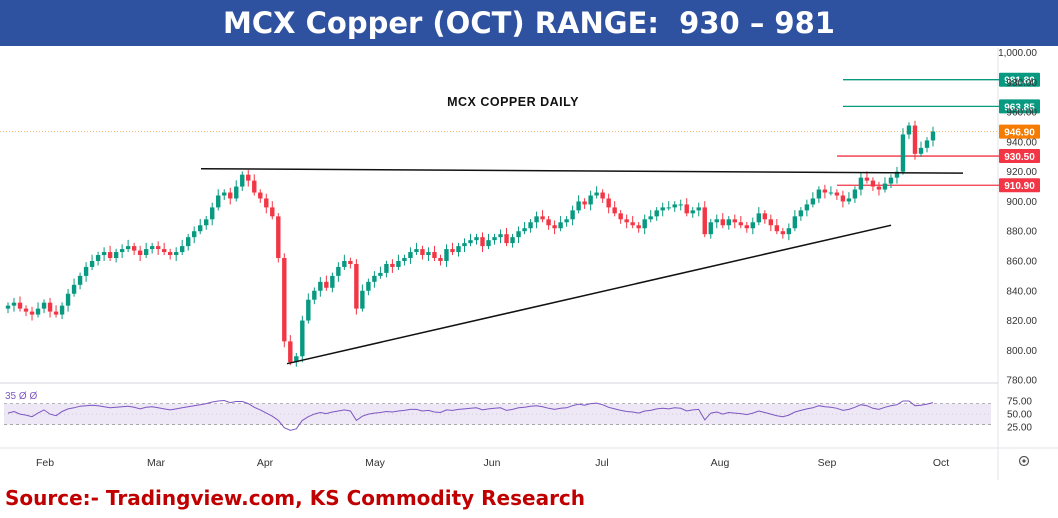 The height and width of the screenshot is (518, 1058). Describe the element at coordinates (492, 463) in the screenshot. I see `time-tick-label: Jun` at that location.